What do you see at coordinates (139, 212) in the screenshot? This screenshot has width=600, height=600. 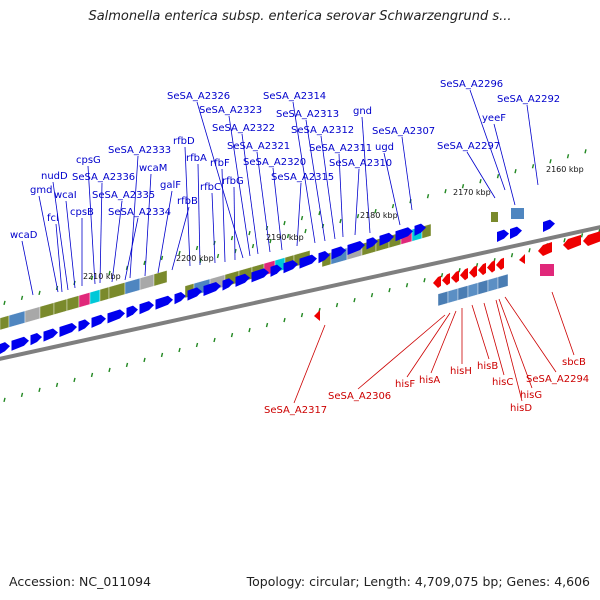 I see `forward-gene-label: SeSA_A2334` at bounding box center [139, 212].